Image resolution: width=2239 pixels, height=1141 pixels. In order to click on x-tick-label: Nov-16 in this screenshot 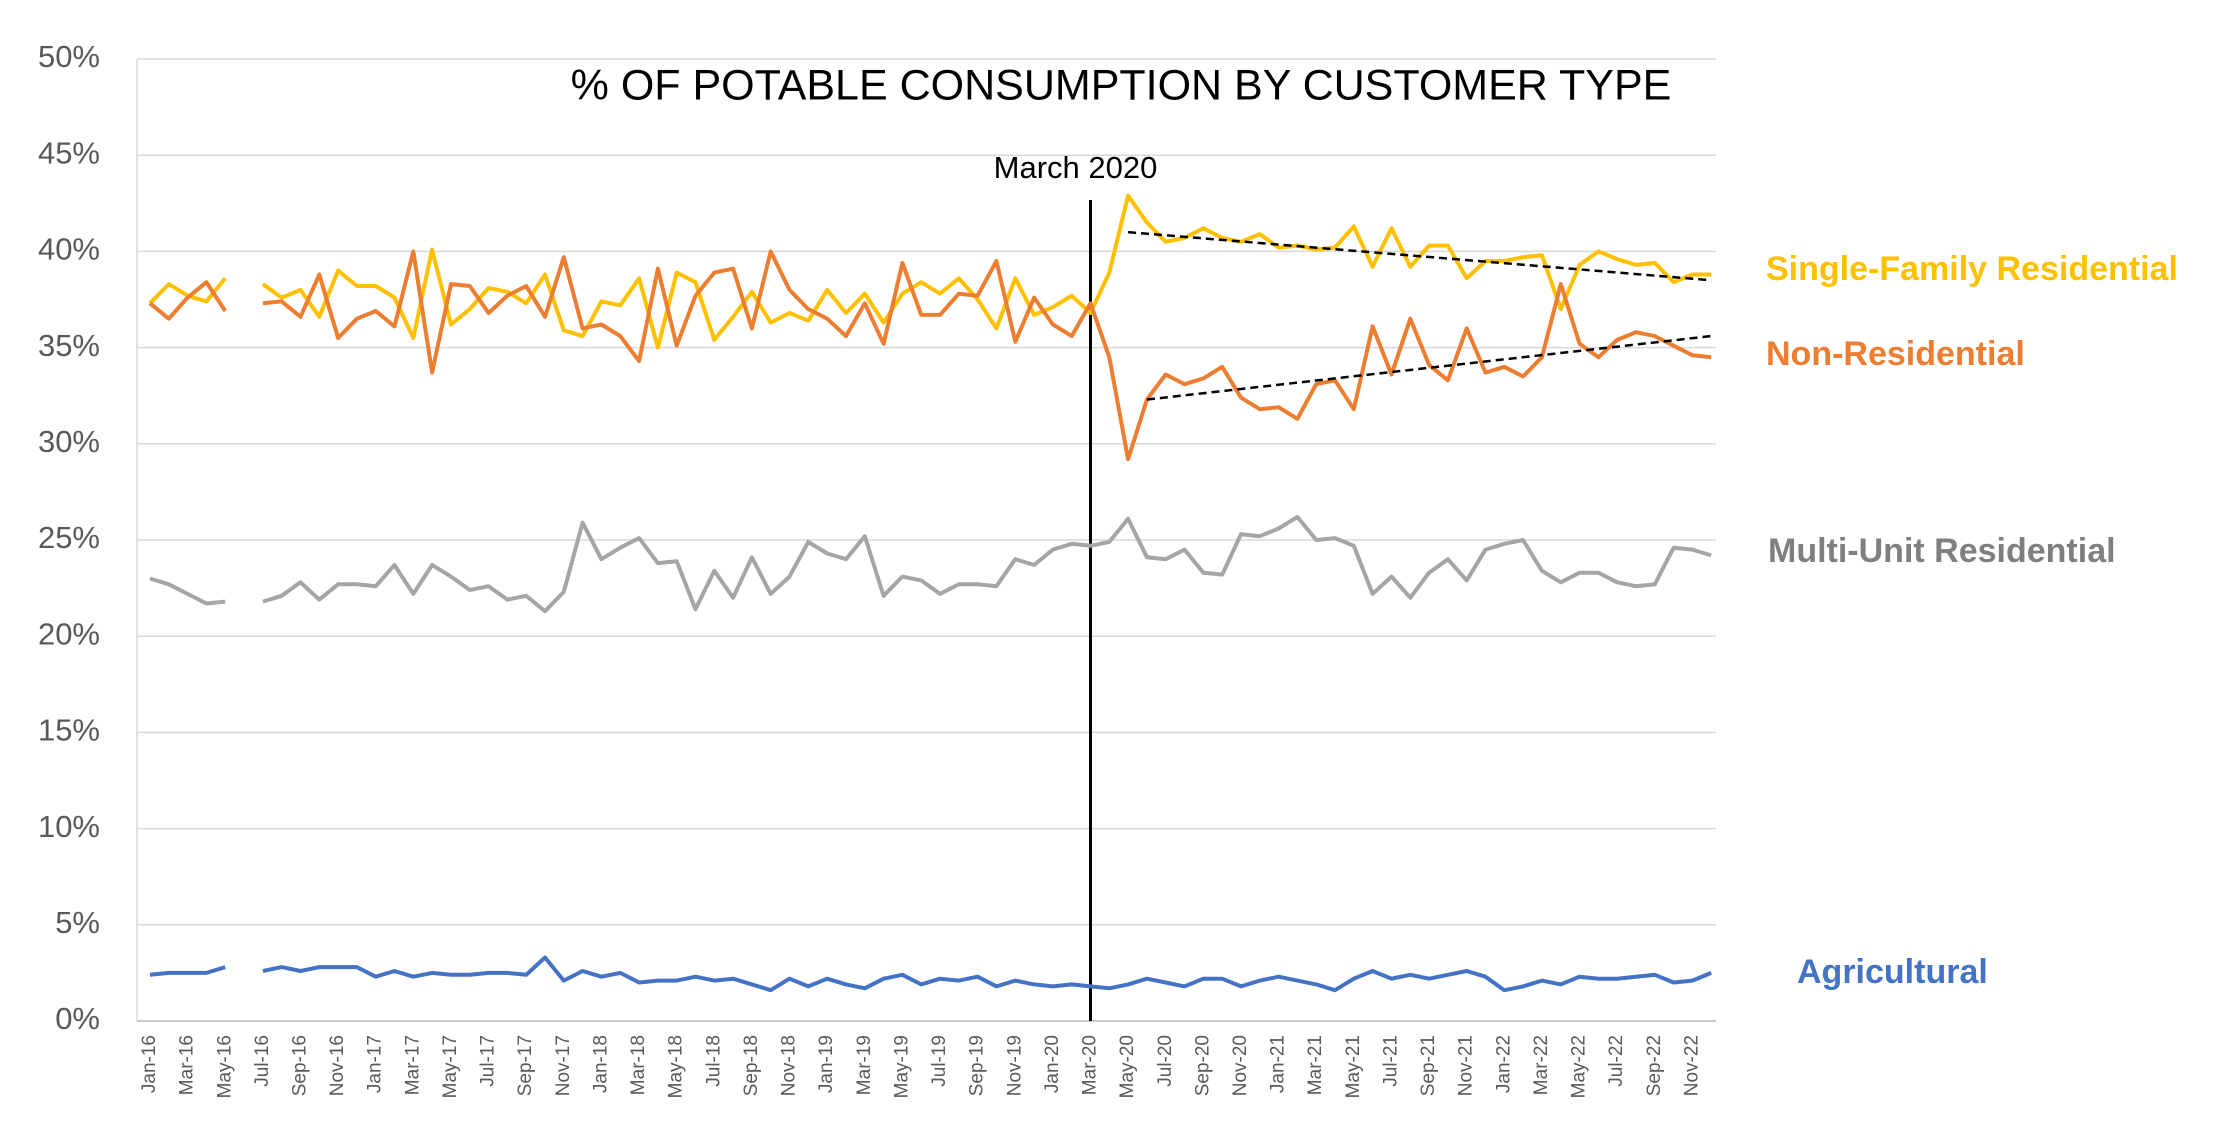, I will do `click(337, 1065)`.